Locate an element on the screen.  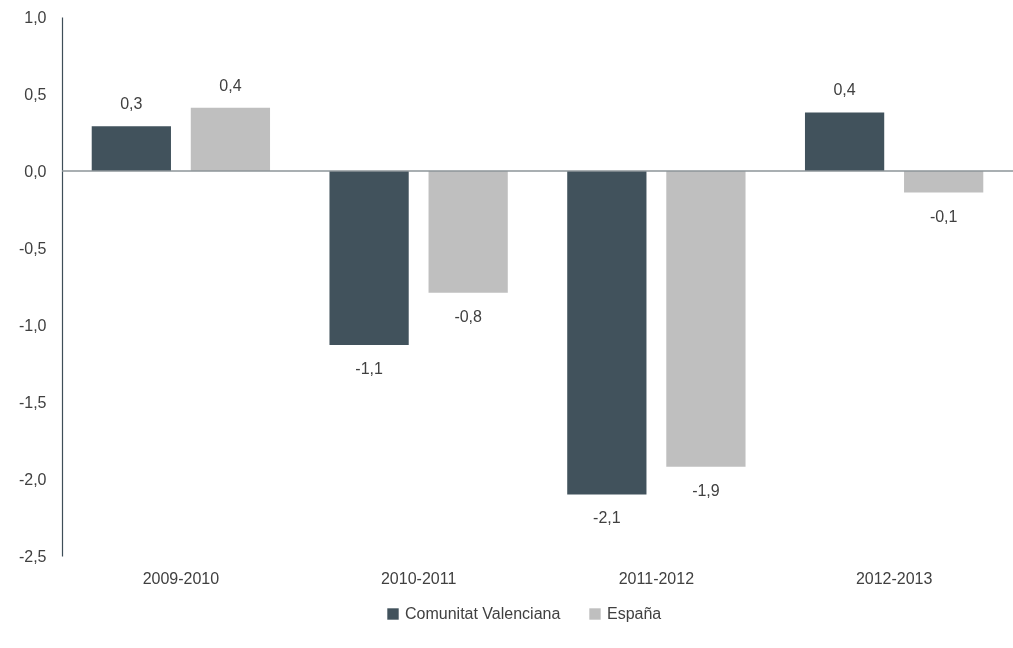
x-tick-label: 2010-2011 is located at coordinates (418, 578).